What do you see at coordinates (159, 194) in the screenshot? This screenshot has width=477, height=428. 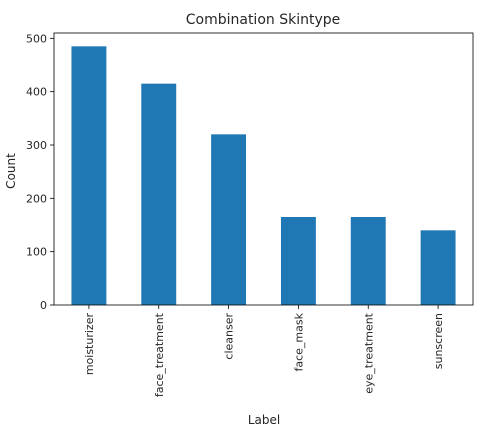 I see `bar-face-treatment` at bounding box center [159, 194].